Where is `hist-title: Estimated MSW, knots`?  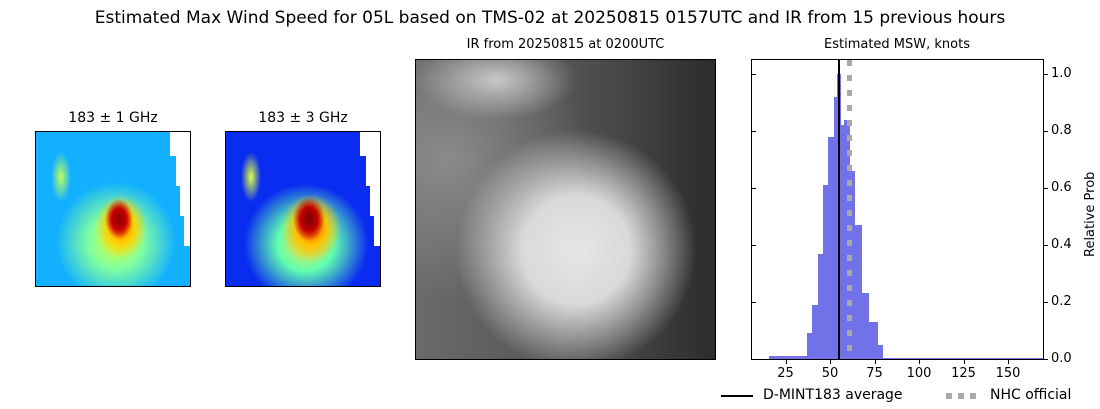 hist-title: Estimated MSW, knots is located at coordinates (897, 44).